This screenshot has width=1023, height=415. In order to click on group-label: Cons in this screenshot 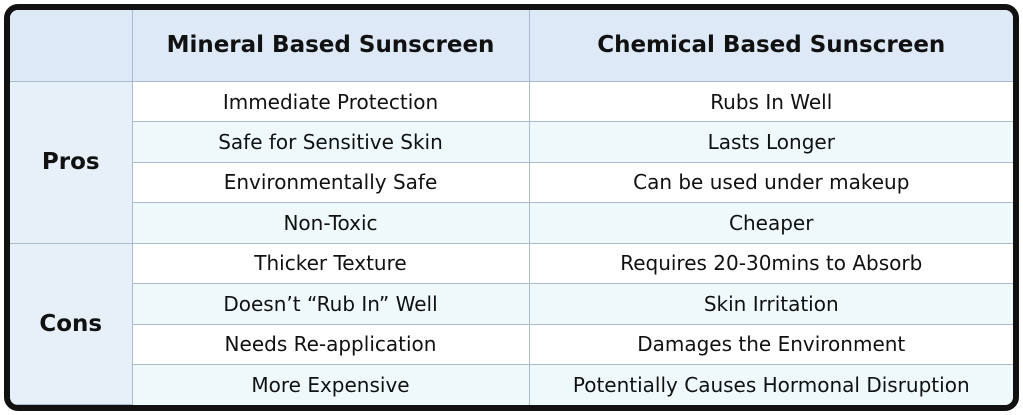, I will do `click(71, 323)`.